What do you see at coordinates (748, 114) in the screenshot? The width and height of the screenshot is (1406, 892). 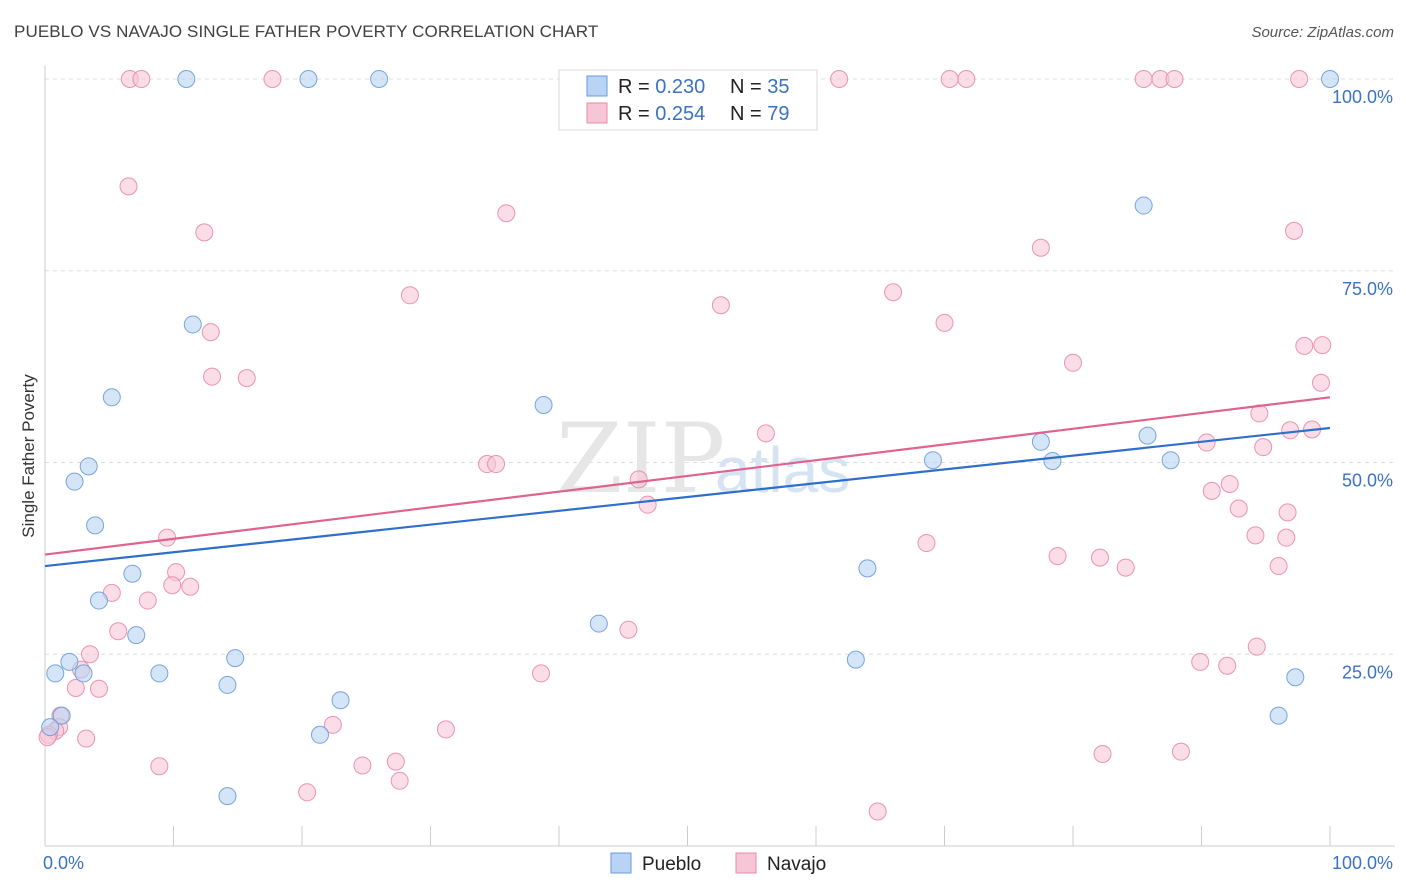 I see `legend-navajo-n-label: N =` at bounding box center [748, 114].